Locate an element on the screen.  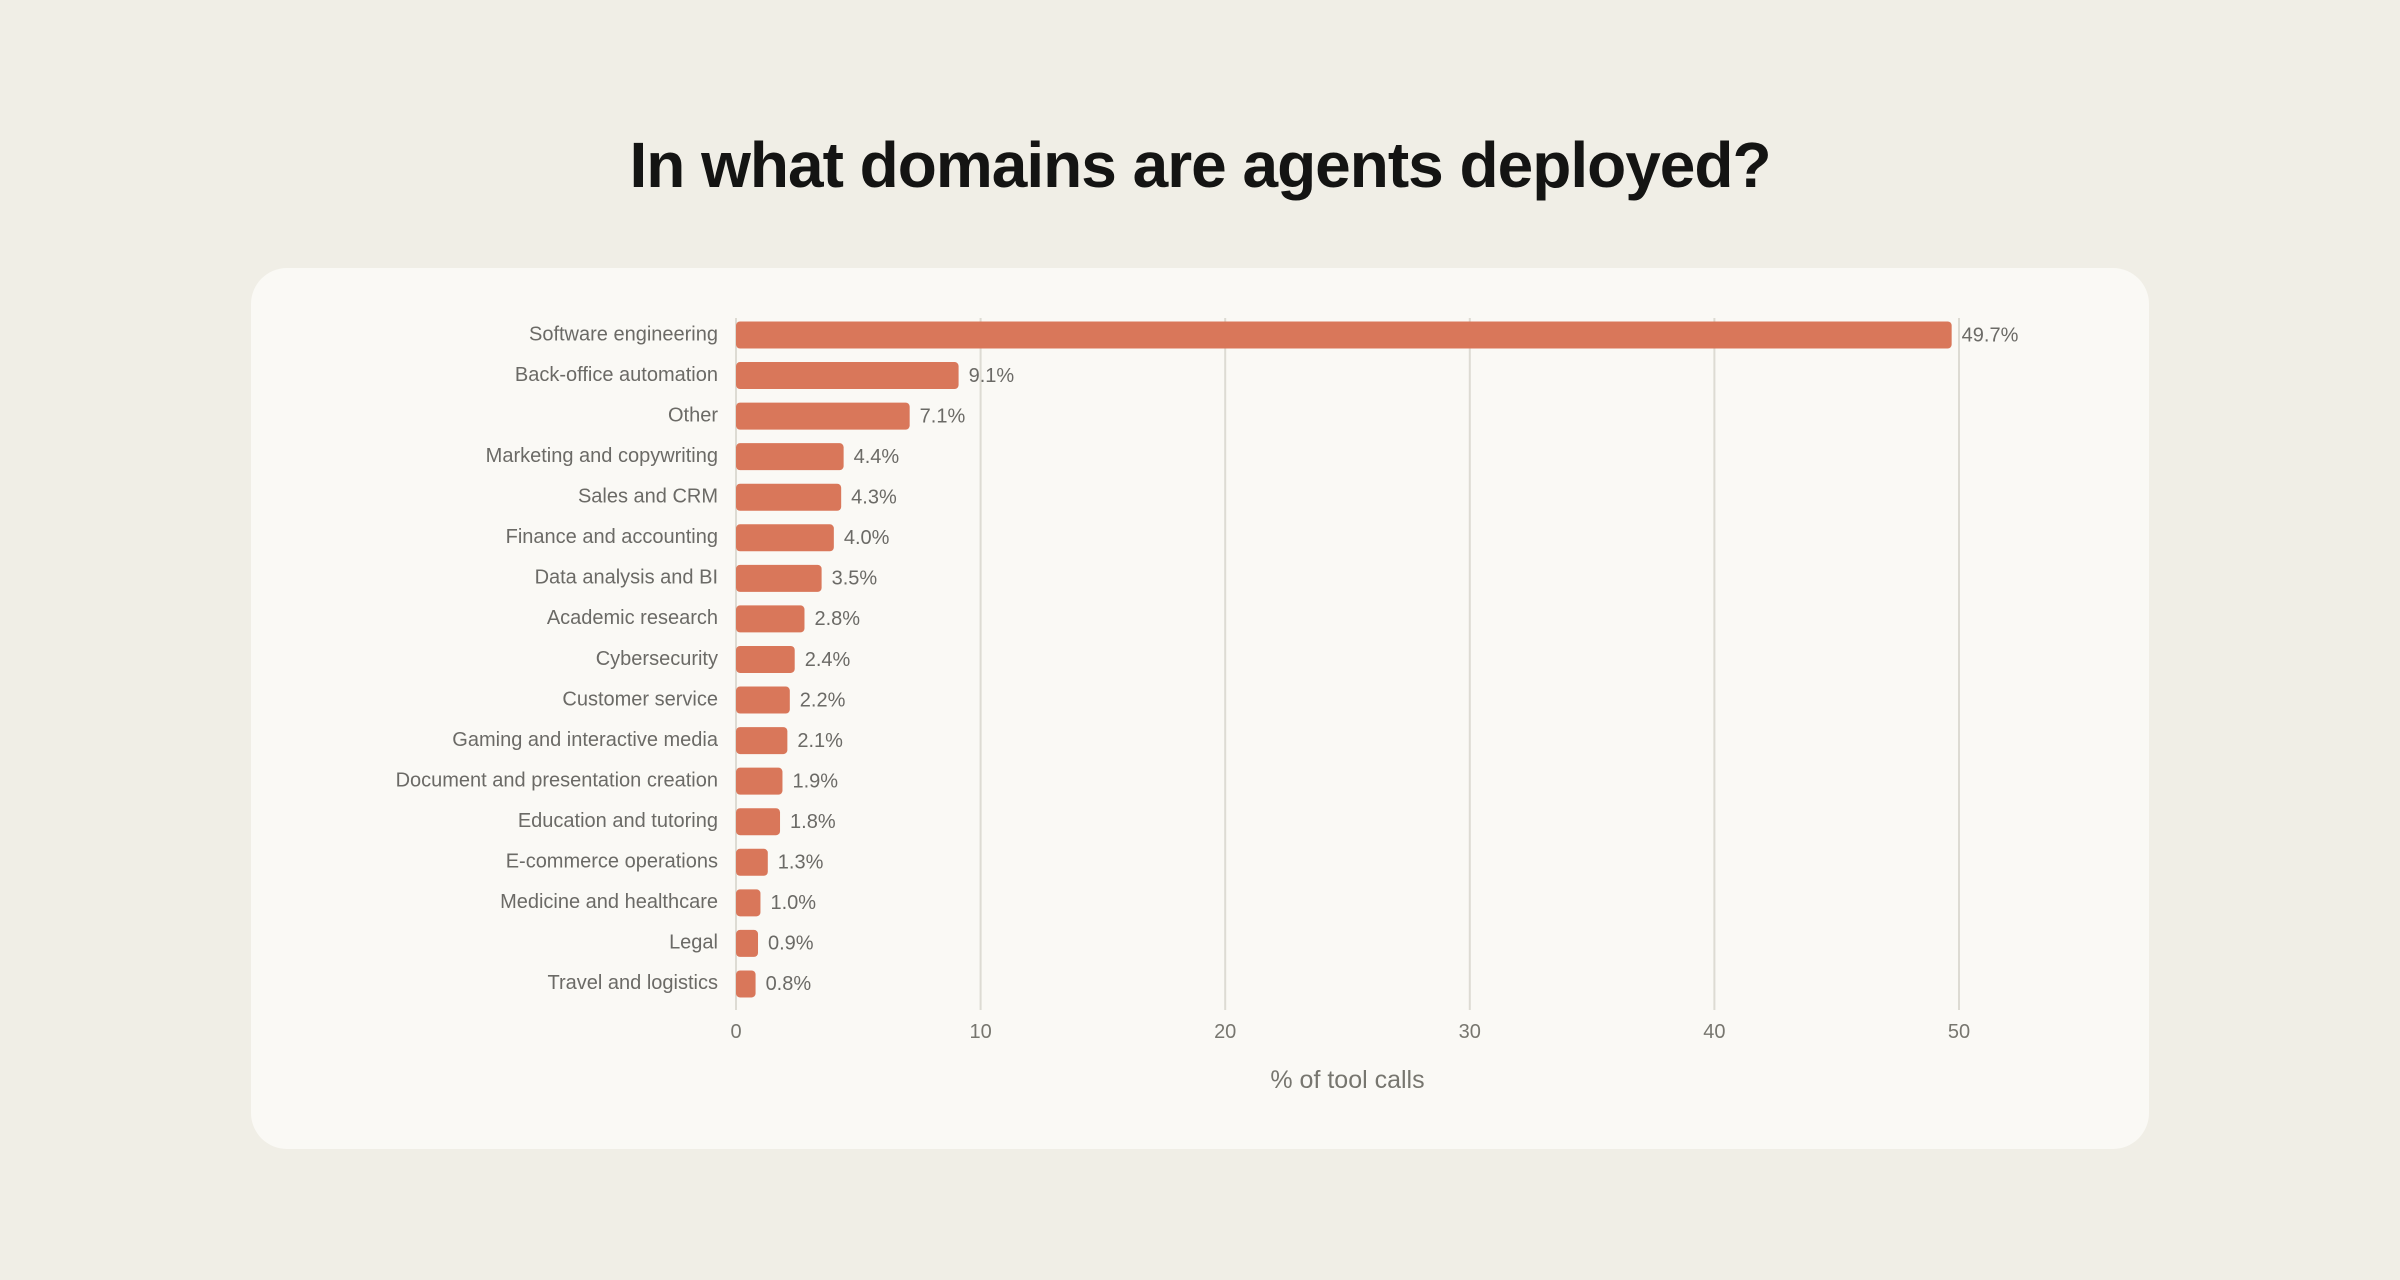
x-tick-label: 20 is located at coordinates (1225, 1032).